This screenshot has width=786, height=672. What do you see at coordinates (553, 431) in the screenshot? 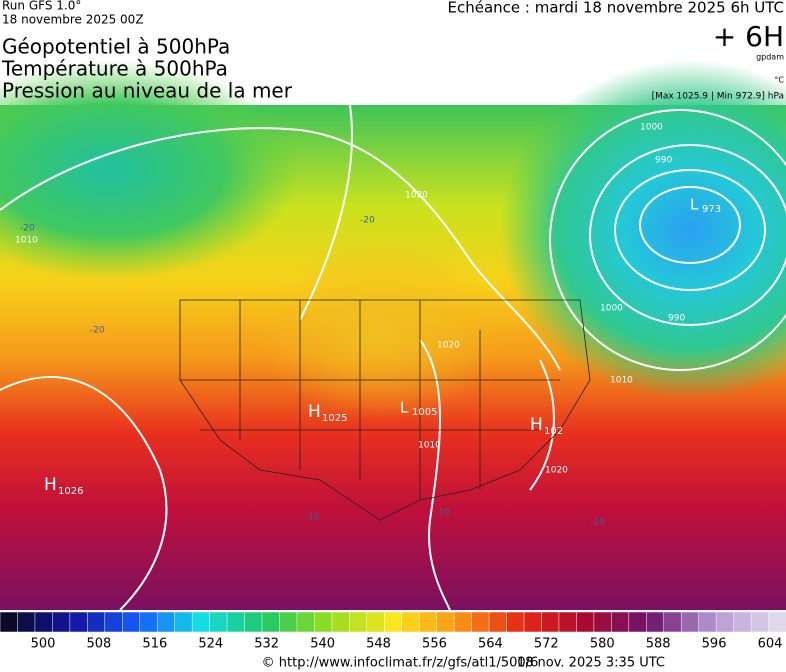
I see `high-value: 102` at bounding box center [553, 431].